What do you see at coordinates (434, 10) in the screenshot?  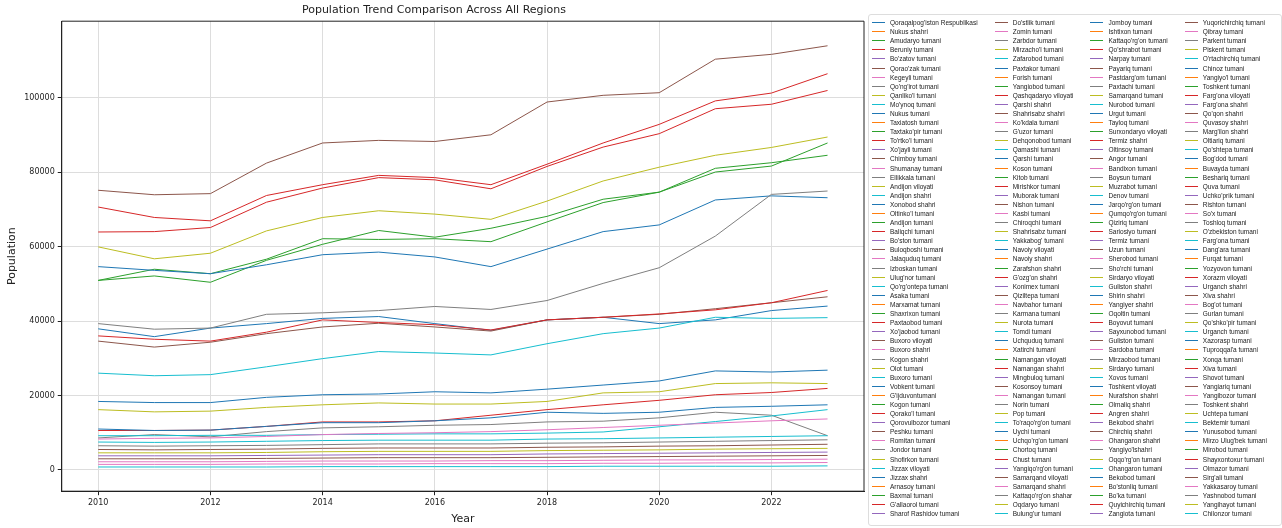 I see `chart-title: Population Trend Comparison Across All Regions` at bounding box center [434, 10].